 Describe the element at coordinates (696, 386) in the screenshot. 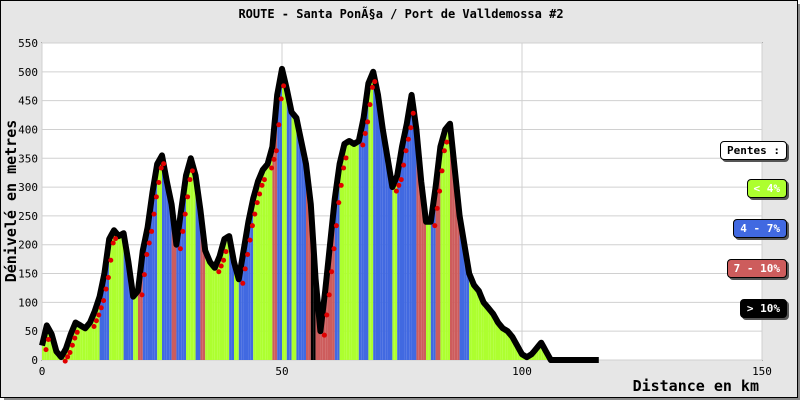

I see `x-axis-label: Distance en km` at that location.